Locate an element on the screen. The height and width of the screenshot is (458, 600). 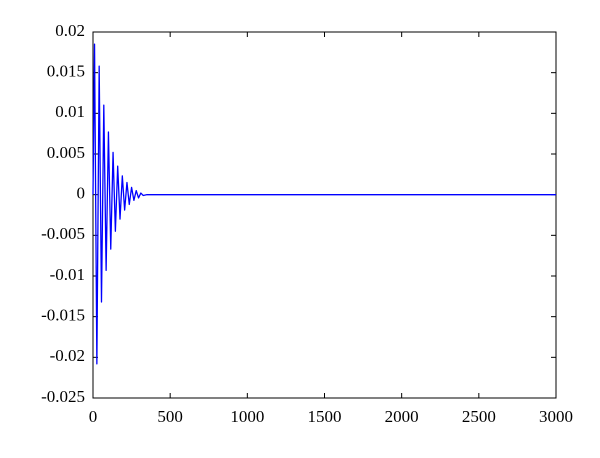
y-tick-label: -0.01 is located at coordinates (67, 274).